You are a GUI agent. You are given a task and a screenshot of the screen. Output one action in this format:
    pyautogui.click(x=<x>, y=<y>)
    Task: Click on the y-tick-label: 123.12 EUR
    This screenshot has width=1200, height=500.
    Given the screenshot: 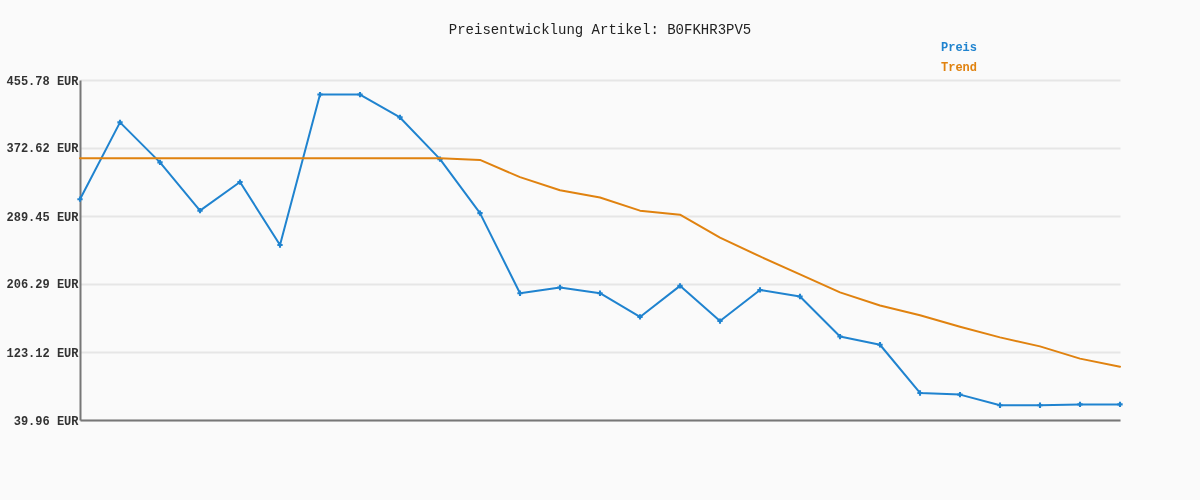 What is the action you would take?
    pyautogui.click(x=43, y=353)
    